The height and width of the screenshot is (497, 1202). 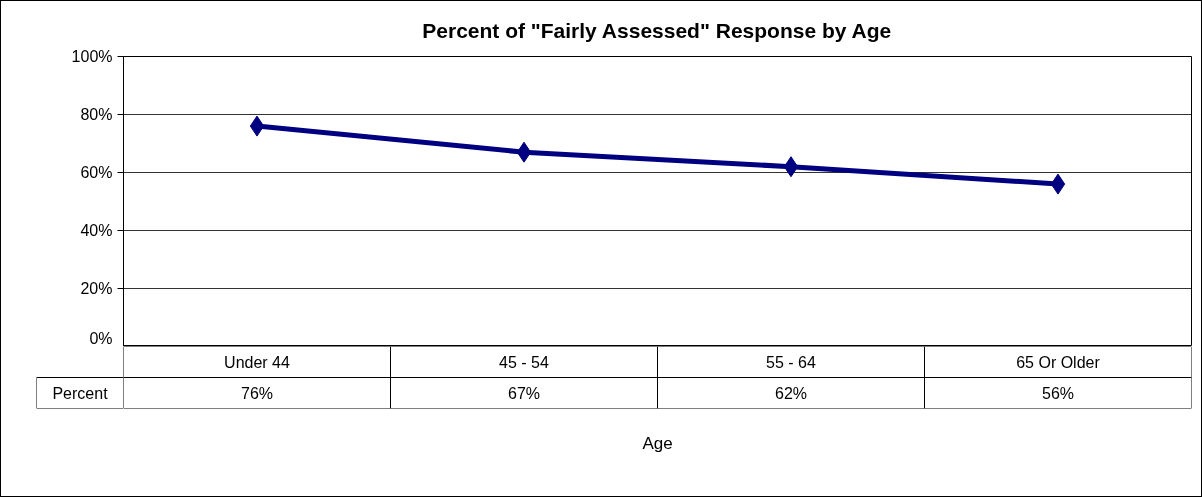 I want to click on x-tick-label: Under 44, so click(x=257, y=362).